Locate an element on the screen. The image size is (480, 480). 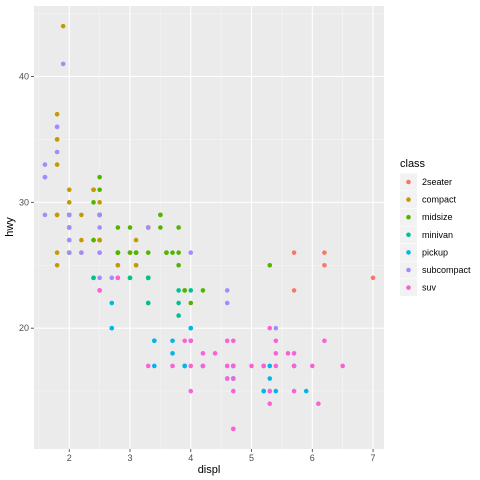
y-tick-label: 20 is located at coordinates (24, 328).